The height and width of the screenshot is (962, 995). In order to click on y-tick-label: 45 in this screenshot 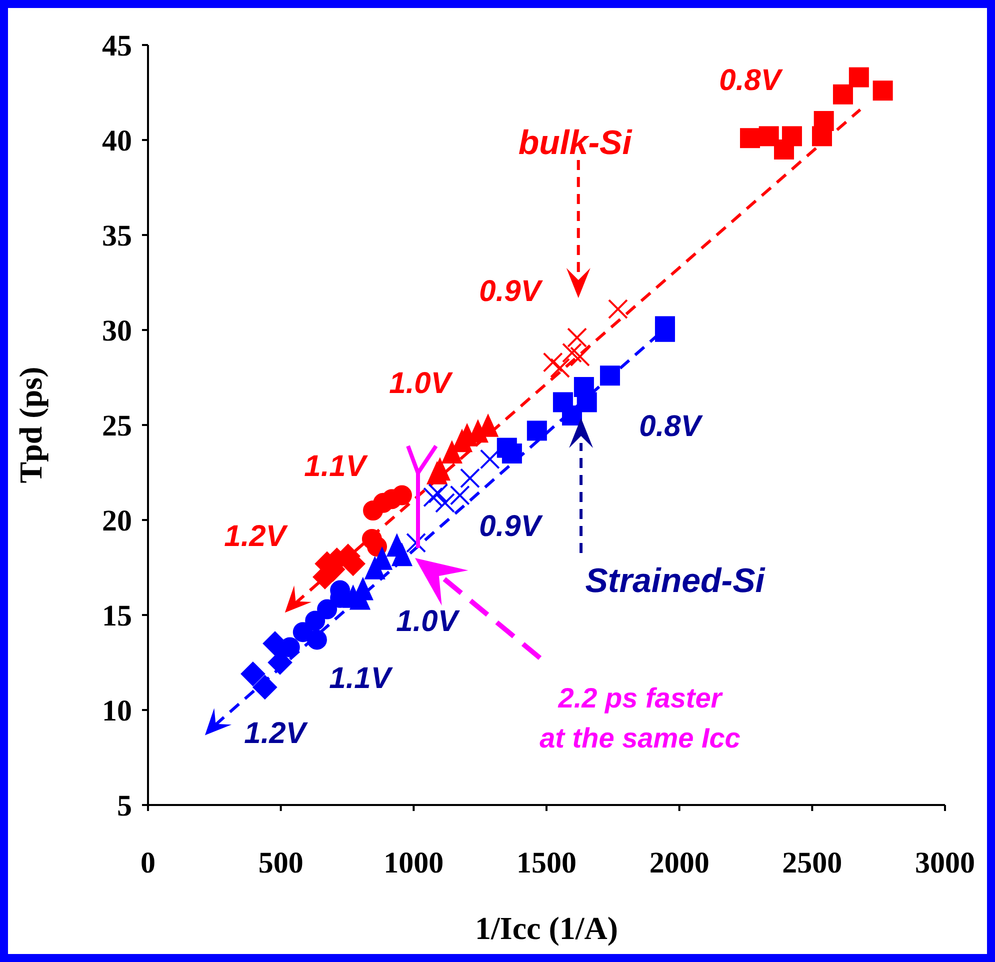, I will do `click(117, 46)`.